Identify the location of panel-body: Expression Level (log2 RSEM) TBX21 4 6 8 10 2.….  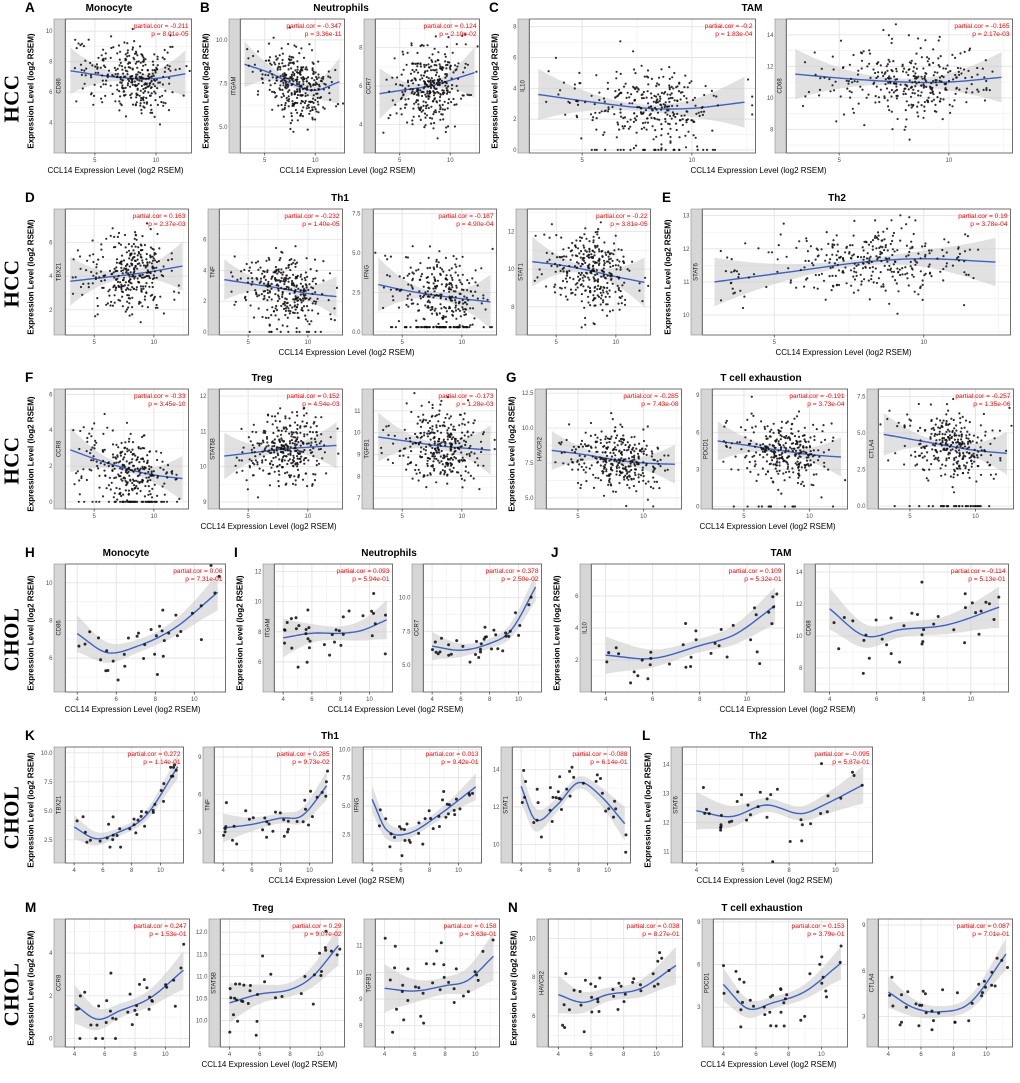
(330, 810).